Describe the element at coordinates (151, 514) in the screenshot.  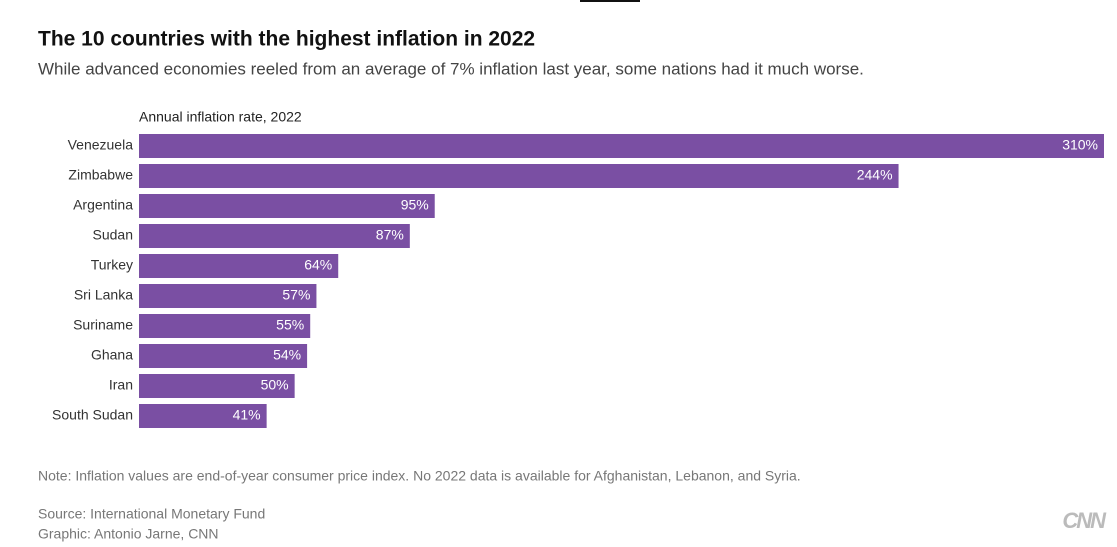
I see `source: Source: International Monetary Fund` at that location.